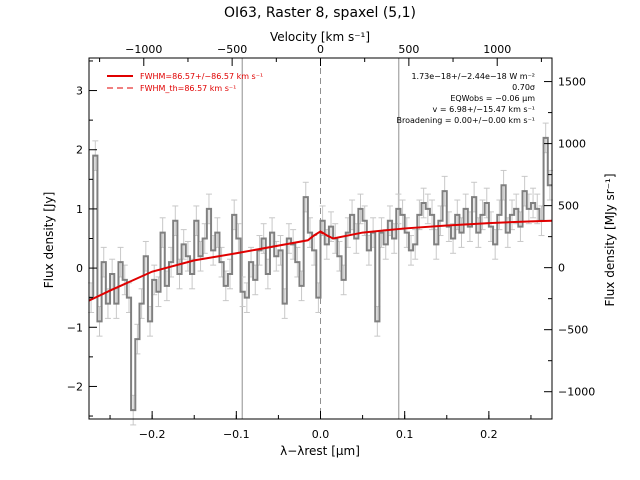 This screenshot has width=640, height=480. Describe the element at coordinates (568, 206) in the screenshot. I see `right-tick-label: 500` at that location.